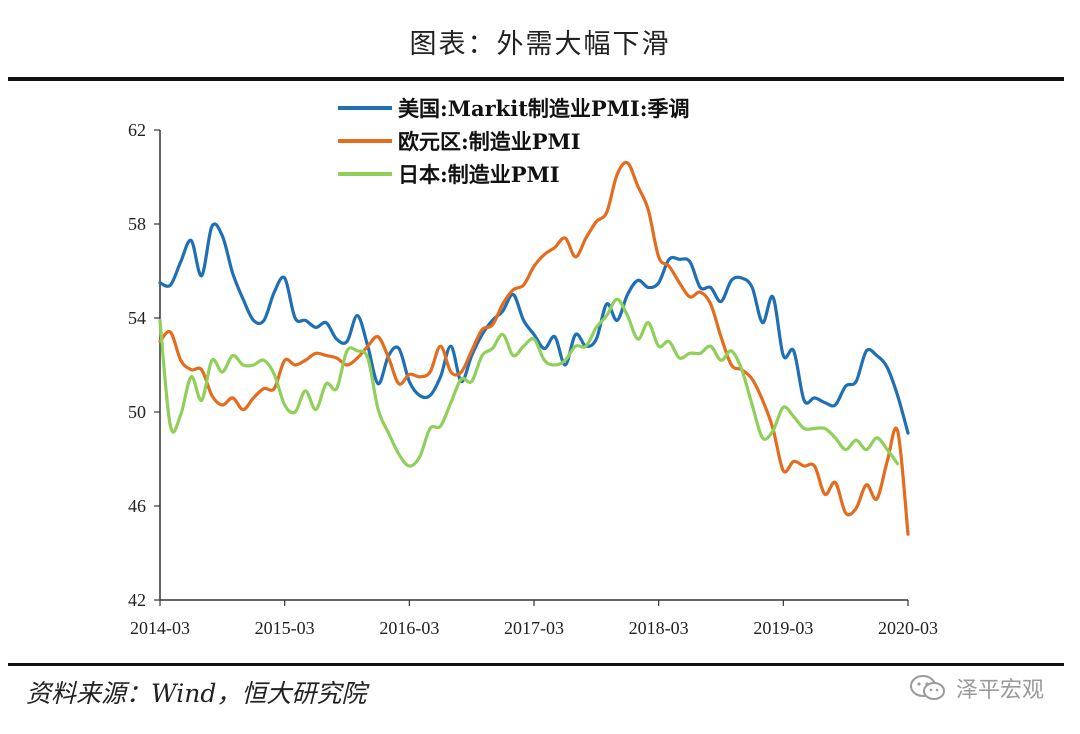  What do you see at coordinates (536, 664) in the screenshot?
I see `bottom-rule` at bounding box center [536, 664].